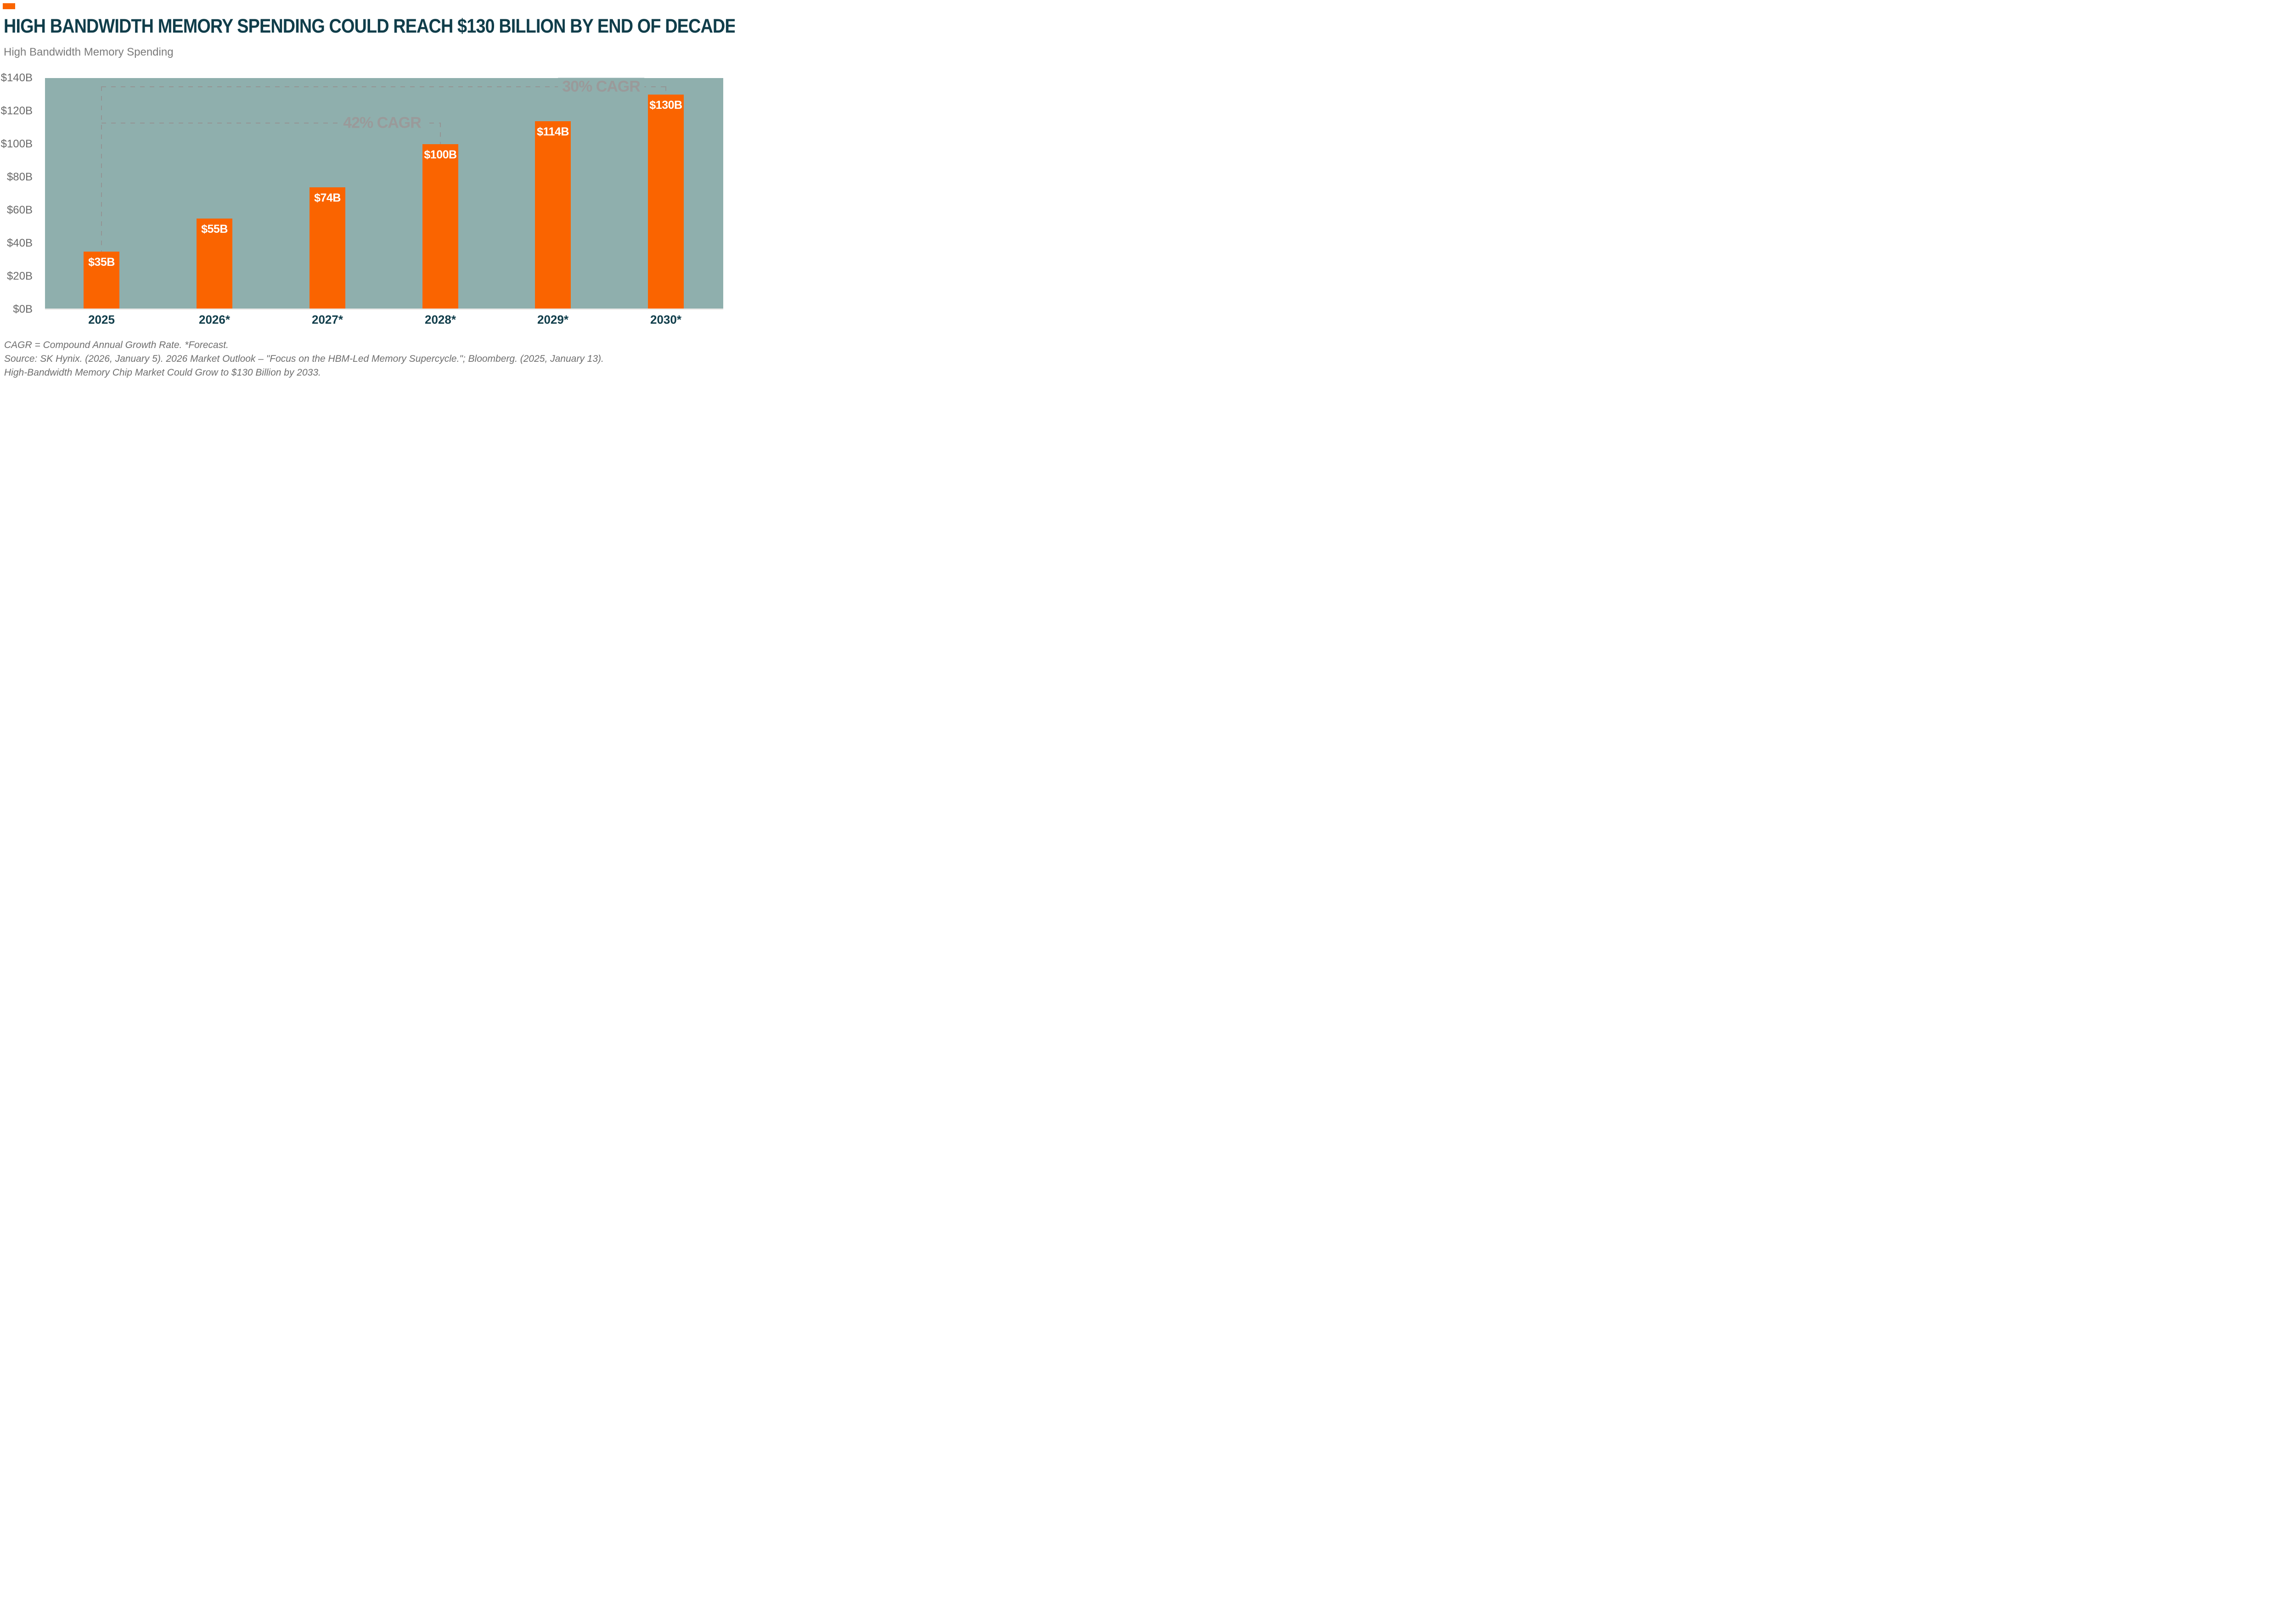 This screenshot has width=2296, height=1601. Describe the element at coordinates (270, 124) in the screenshot. I see `annotation-line-42-cagr` at that location.